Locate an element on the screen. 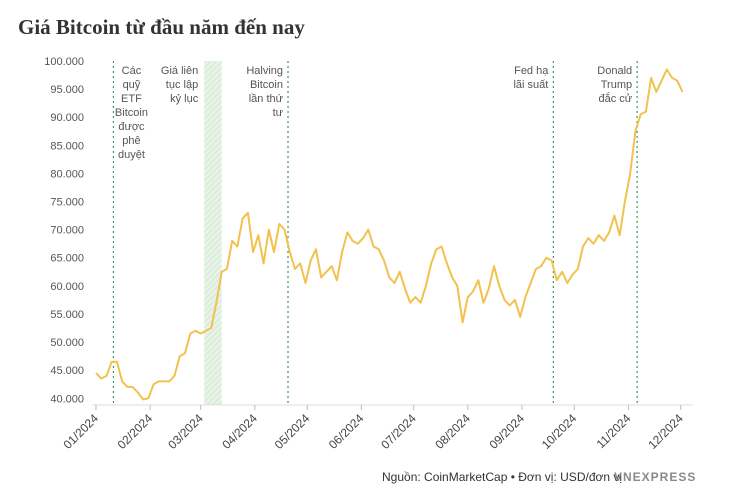 The image size is (738, 497). y-tick-label: 65.000 is located at coordinates (67, 259).